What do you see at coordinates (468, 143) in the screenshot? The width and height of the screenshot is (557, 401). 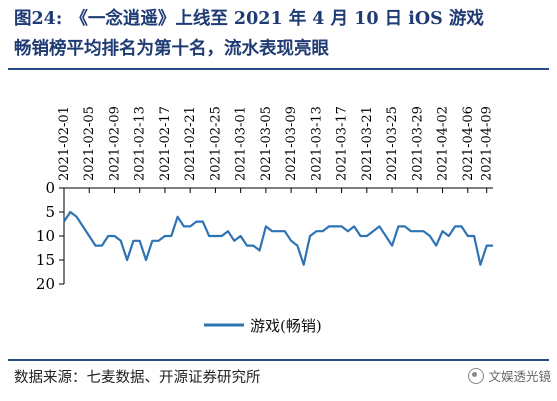 I see `x-tick-label-2021-04-06: 2021-04-06` at bounding box center [468, 143].